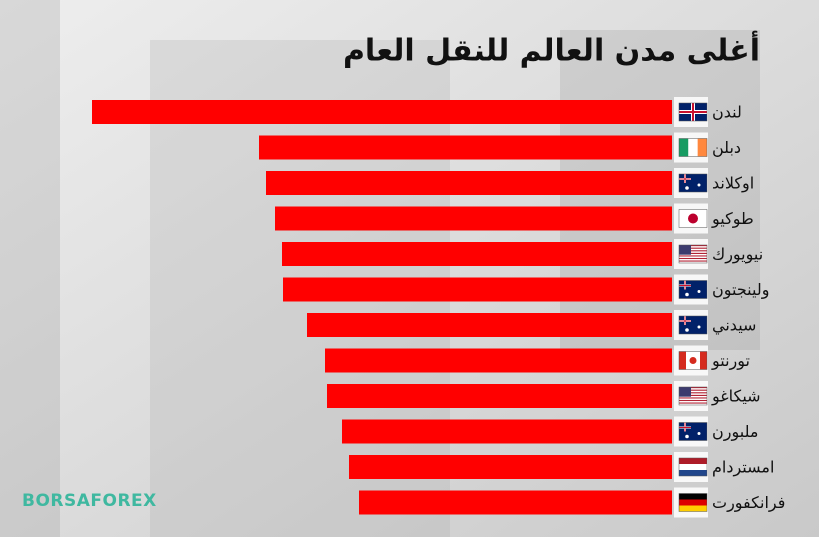 The height and width of the screenshot is (537, 819). I want to click on y-tick-label: سيدني, so click(734, 326).